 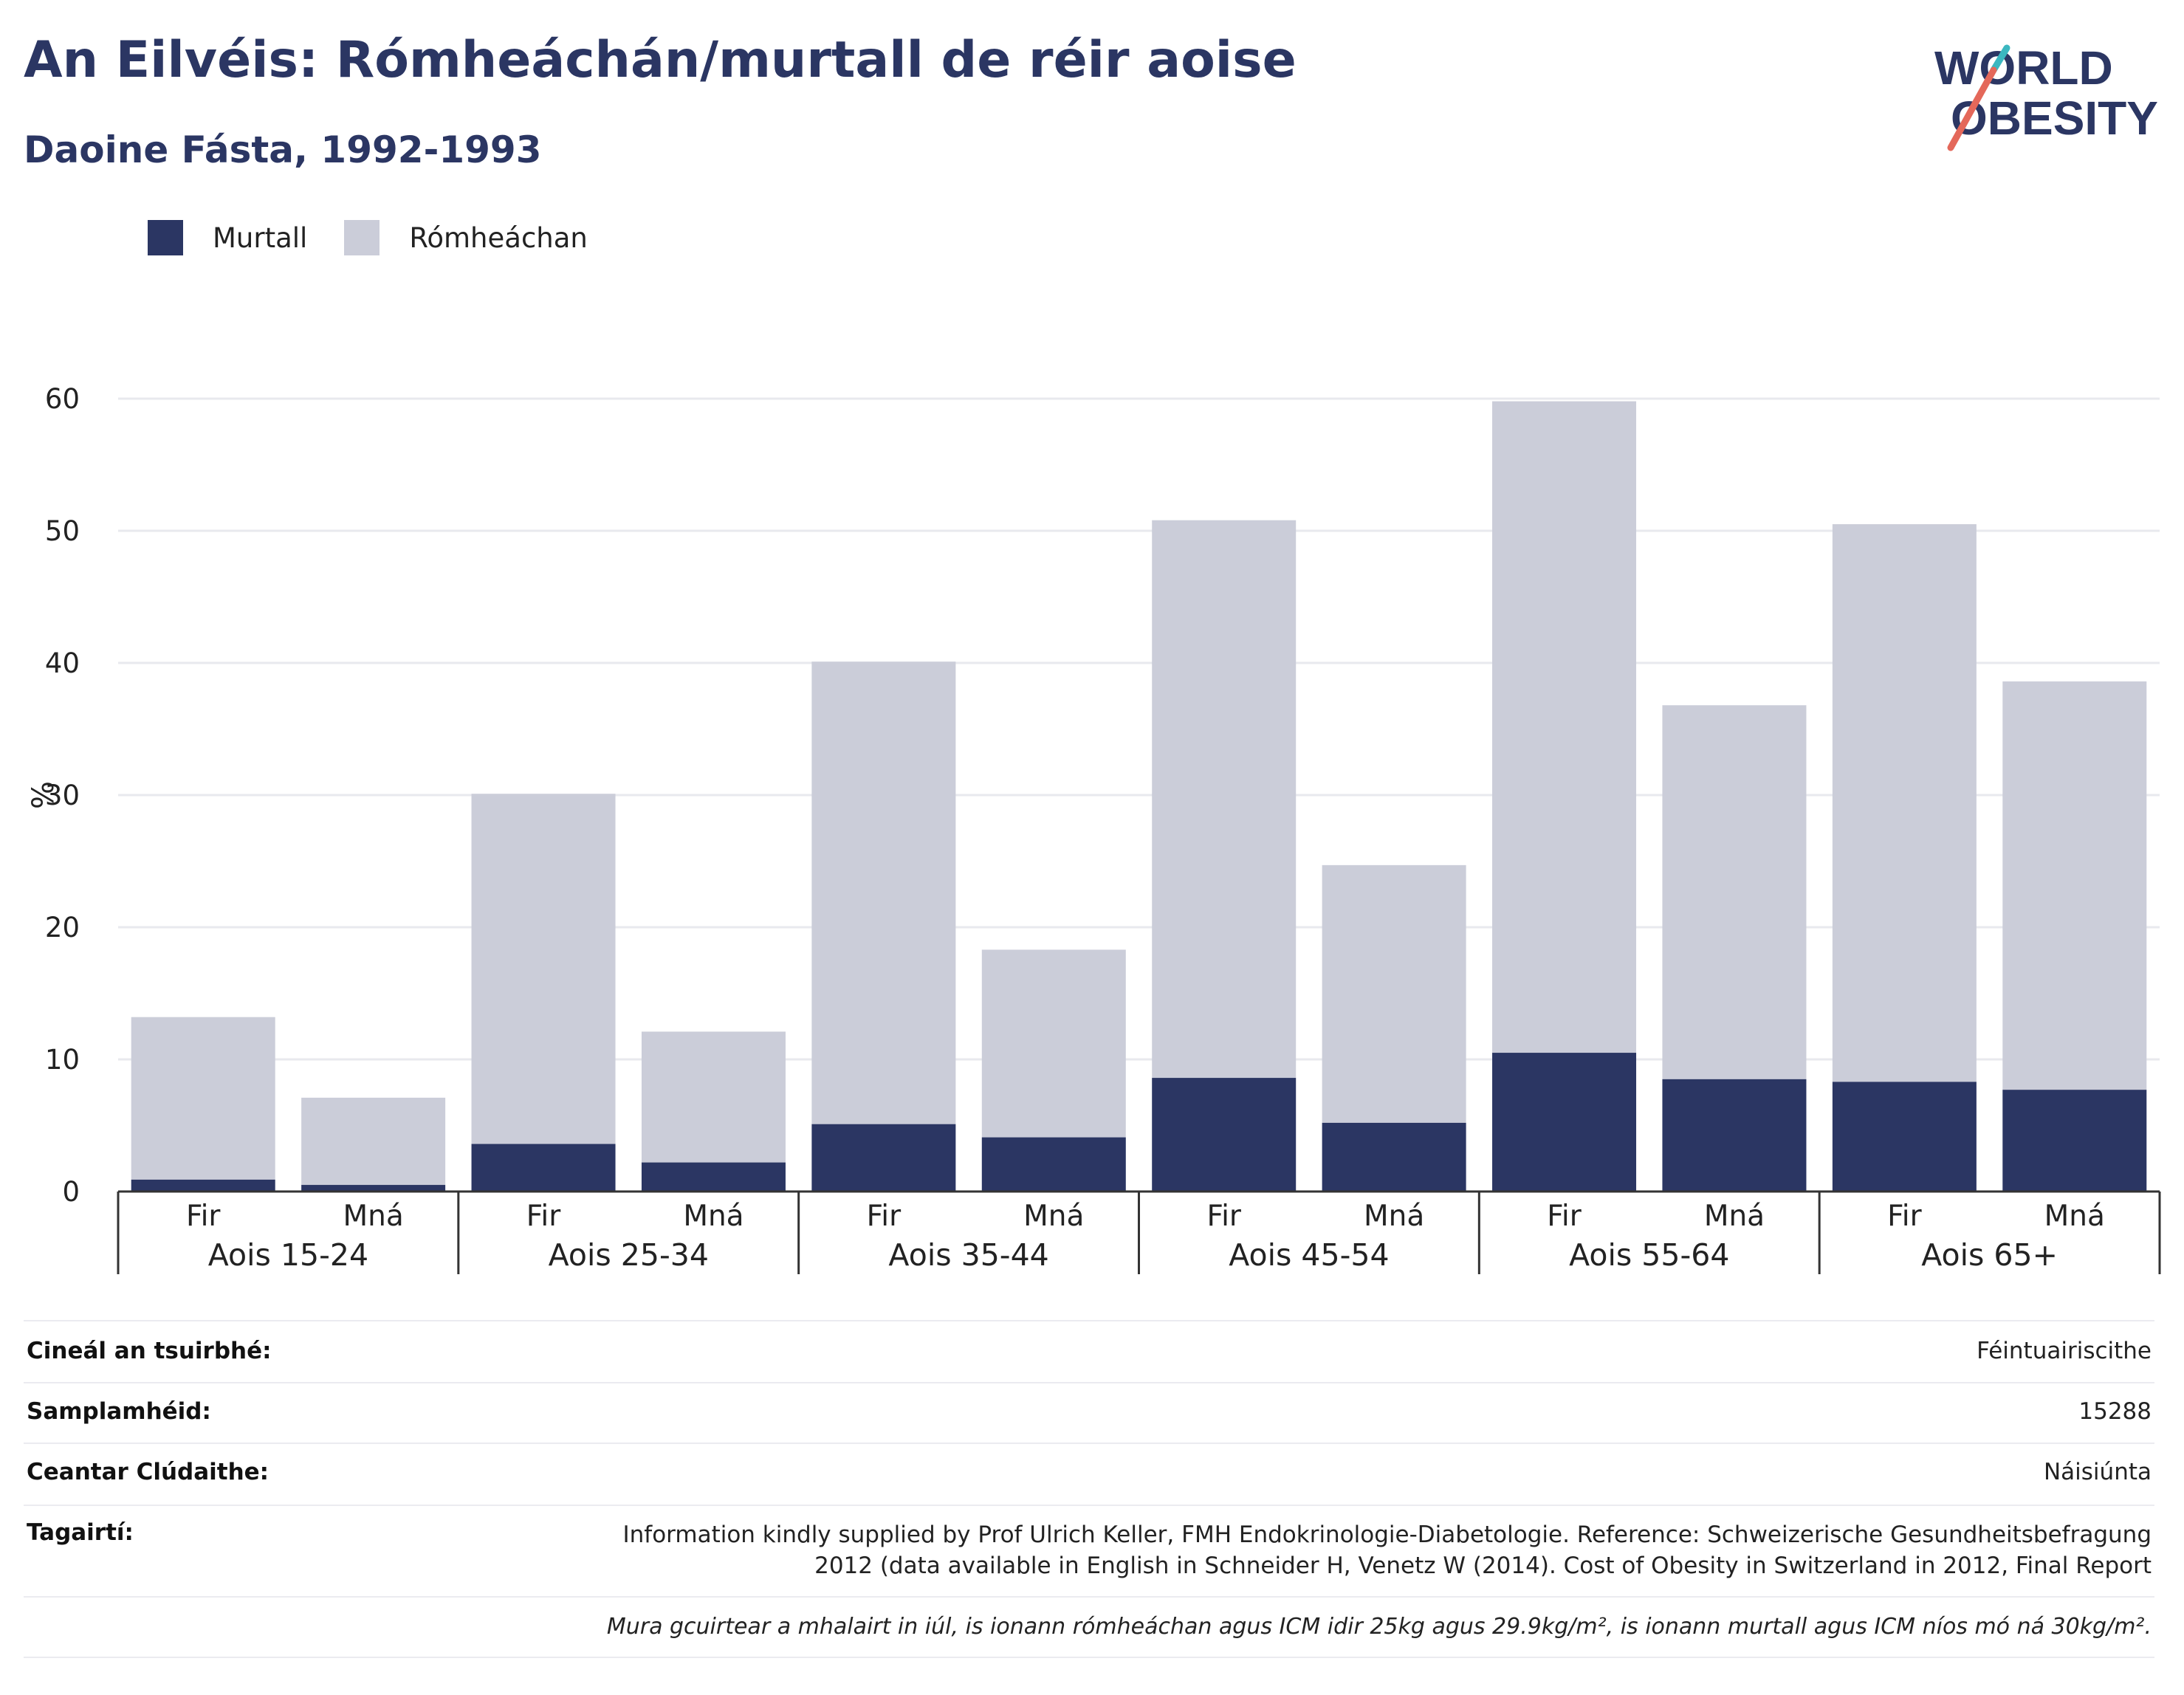 What do you see at coordinates (63, 531) in the screenshot?
I see `y-tick-label: 50` at bounding box center [63, 531].